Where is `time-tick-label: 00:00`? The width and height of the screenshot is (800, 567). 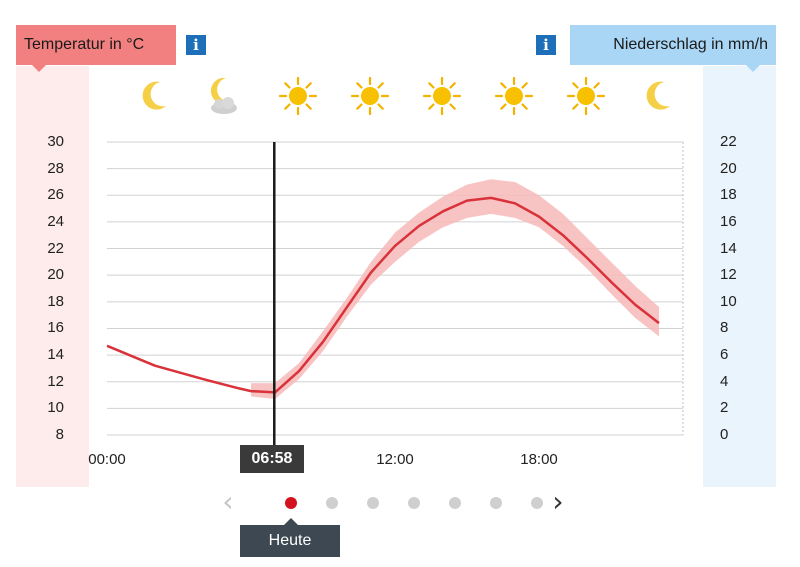 time-tick-label: 00:00 is located at coordinates (107, 459).